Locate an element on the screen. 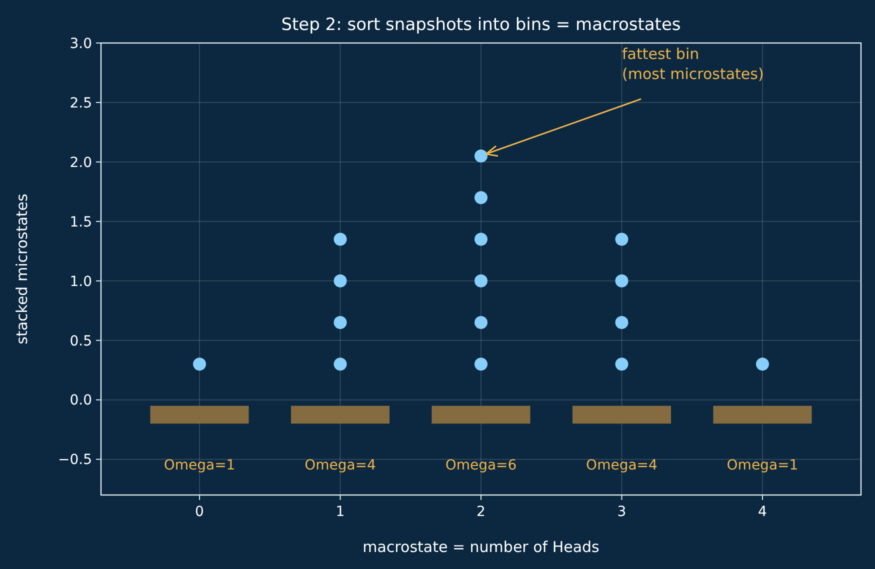 The height and width of the screenshot is (569, 875). x-tick-label: 3 is located at coordinates (621, 512).